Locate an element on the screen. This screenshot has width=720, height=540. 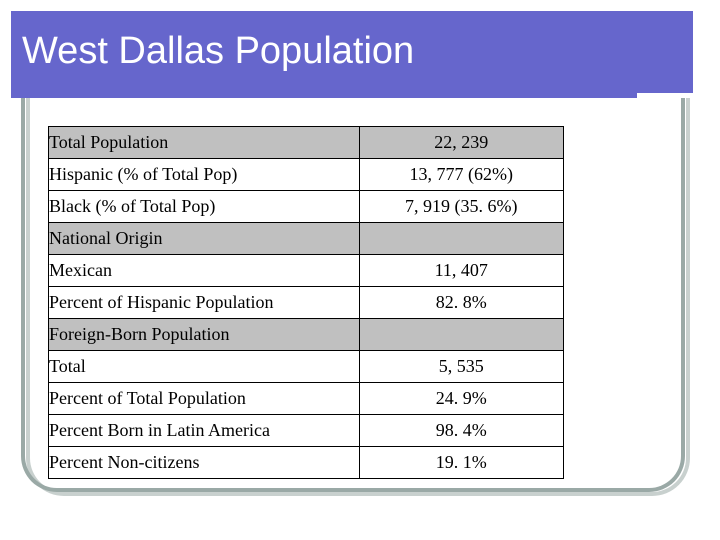
table-row: Percent of Hispanic Population 82. 8% is located at coordinates (306, 302).